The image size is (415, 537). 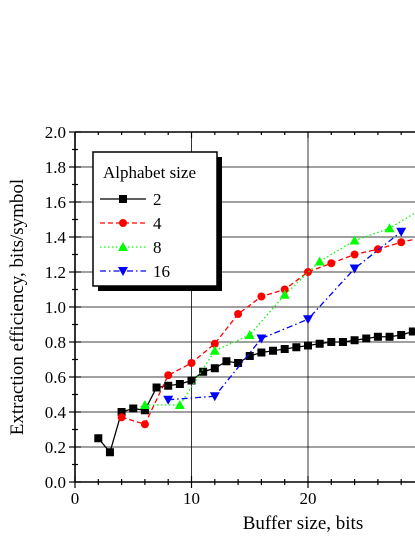 What do you see at coordinates (303, 523) in the screenshot?
I see `x-axis-label: Buffer size, bits` at bounding box center [303, 523].